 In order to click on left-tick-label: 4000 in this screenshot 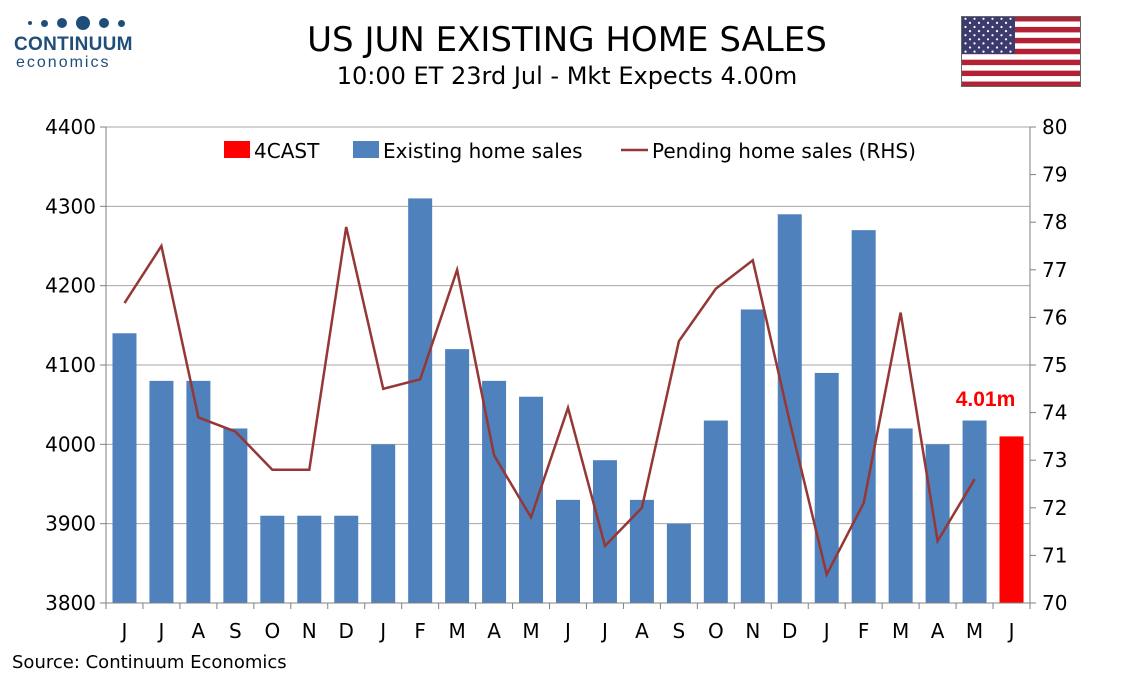, I will do `click(70, 444)`.